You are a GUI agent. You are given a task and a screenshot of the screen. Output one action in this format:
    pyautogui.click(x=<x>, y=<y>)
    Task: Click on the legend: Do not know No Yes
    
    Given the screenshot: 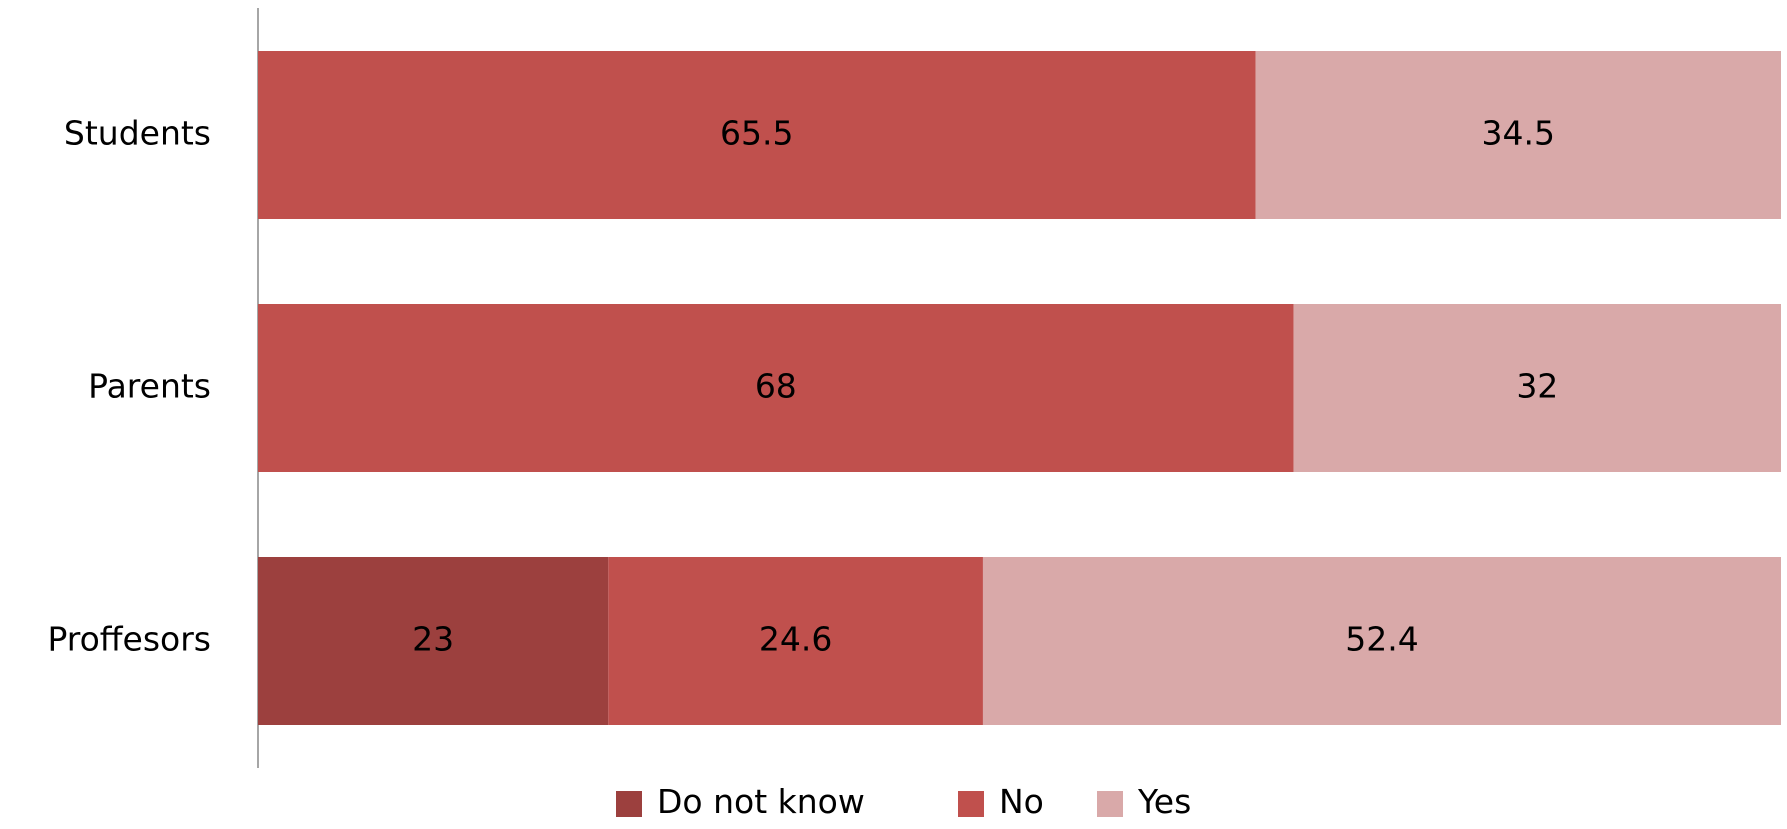 What is the action you would take?
    pyautogui.click(x=903, y=801)
    